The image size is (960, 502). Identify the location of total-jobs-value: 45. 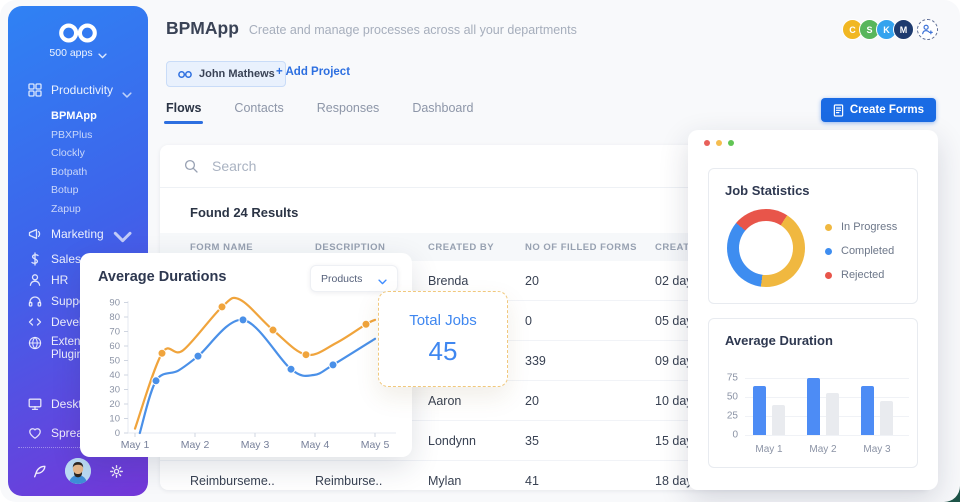
(443, 351).